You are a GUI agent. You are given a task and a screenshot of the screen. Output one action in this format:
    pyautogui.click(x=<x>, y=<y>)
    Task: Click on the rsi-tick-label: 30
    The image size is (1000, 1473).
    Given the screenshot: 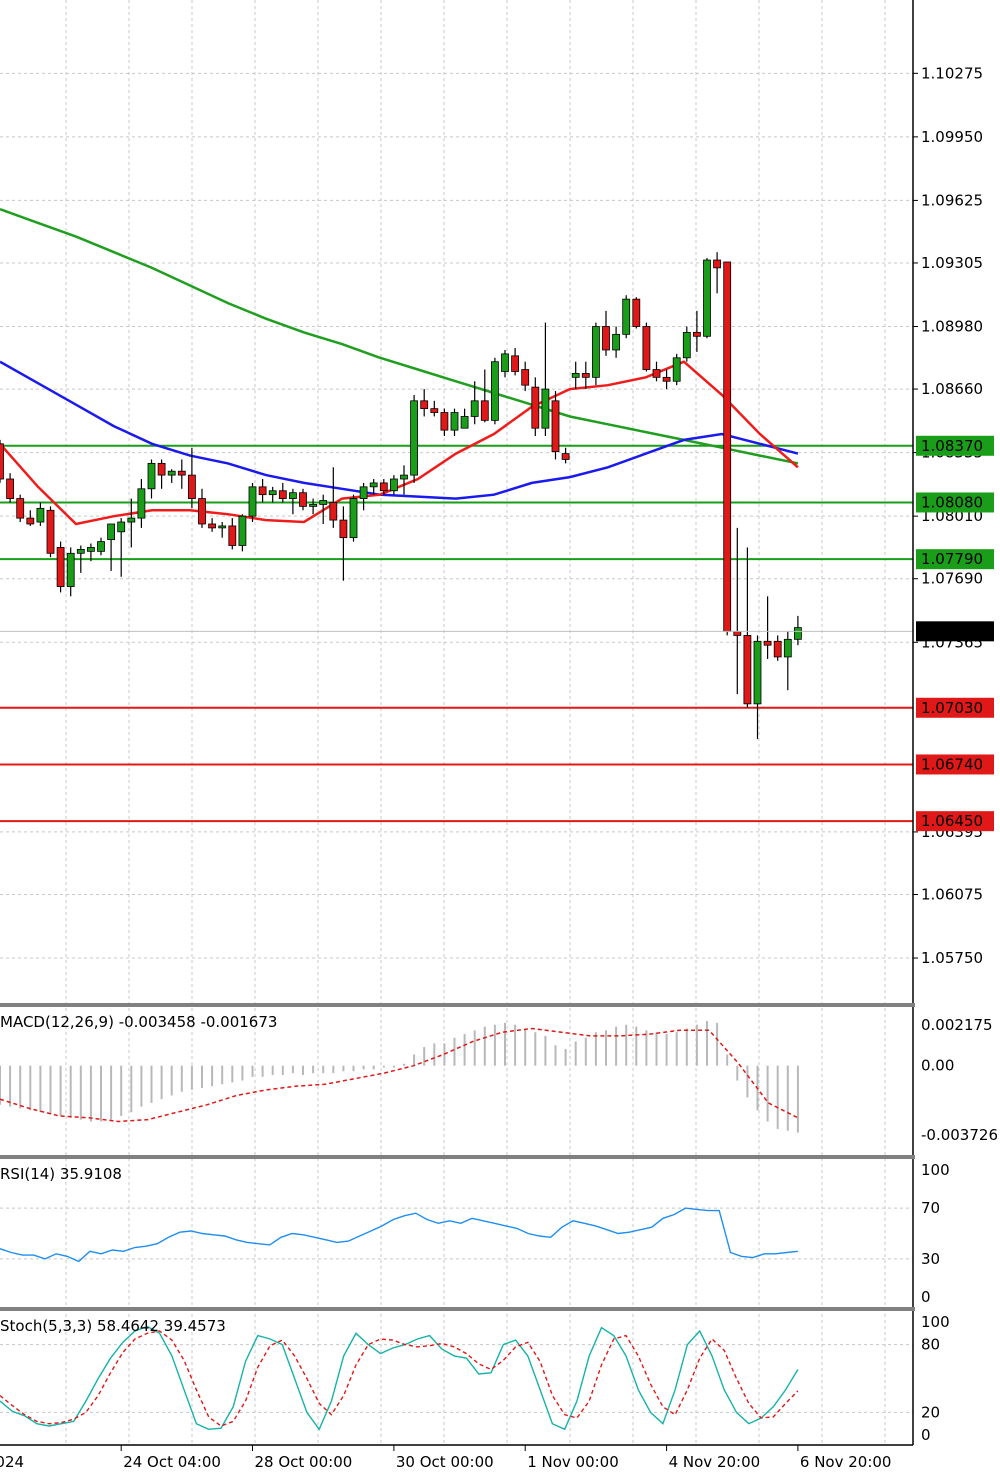 What is the action you would take?
    pyautogui.click(x=930, y=1259)
    